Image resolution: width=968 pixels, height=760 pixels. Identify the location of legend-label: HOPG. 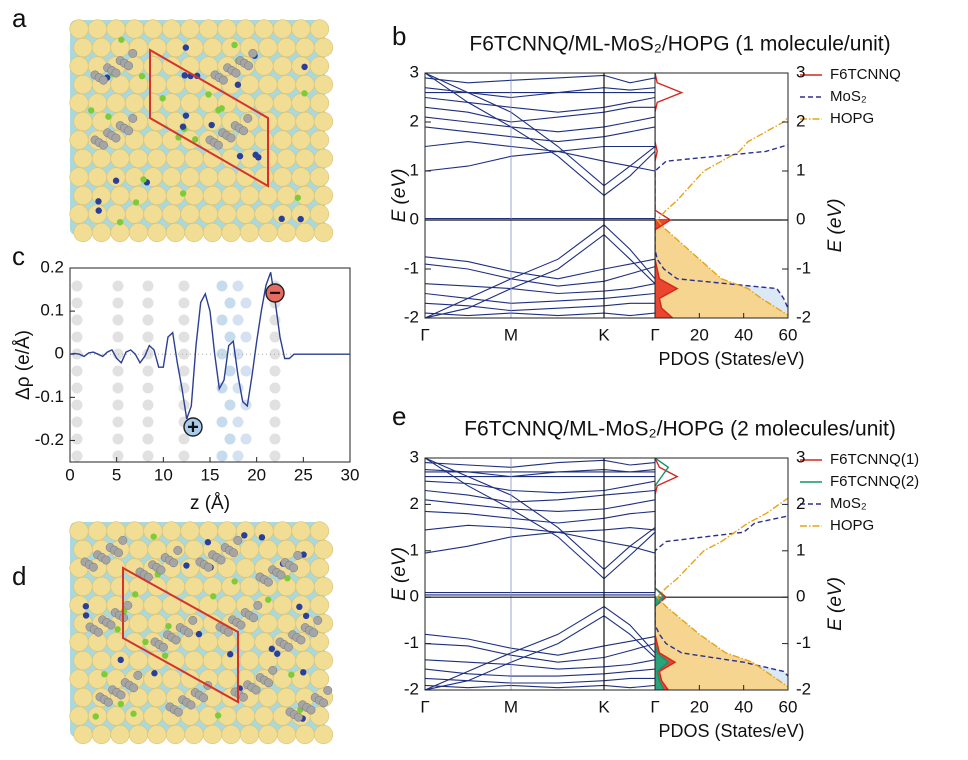
(852, 118).